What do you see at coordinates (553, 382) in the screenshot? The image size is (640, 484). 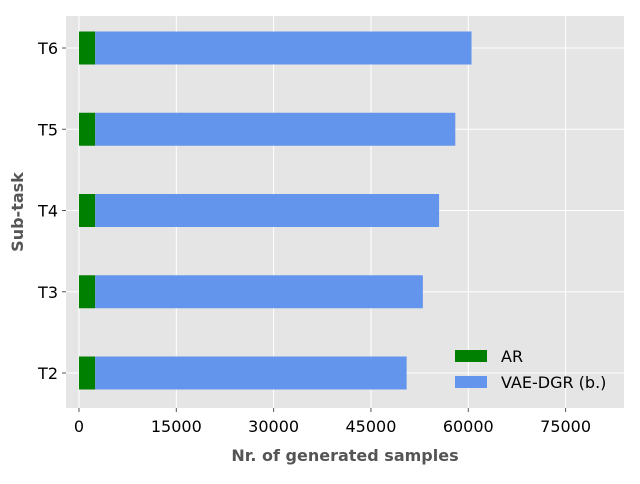 I see `legend-label: VAE-DGR (b.)` at bounding box center [553, 382].